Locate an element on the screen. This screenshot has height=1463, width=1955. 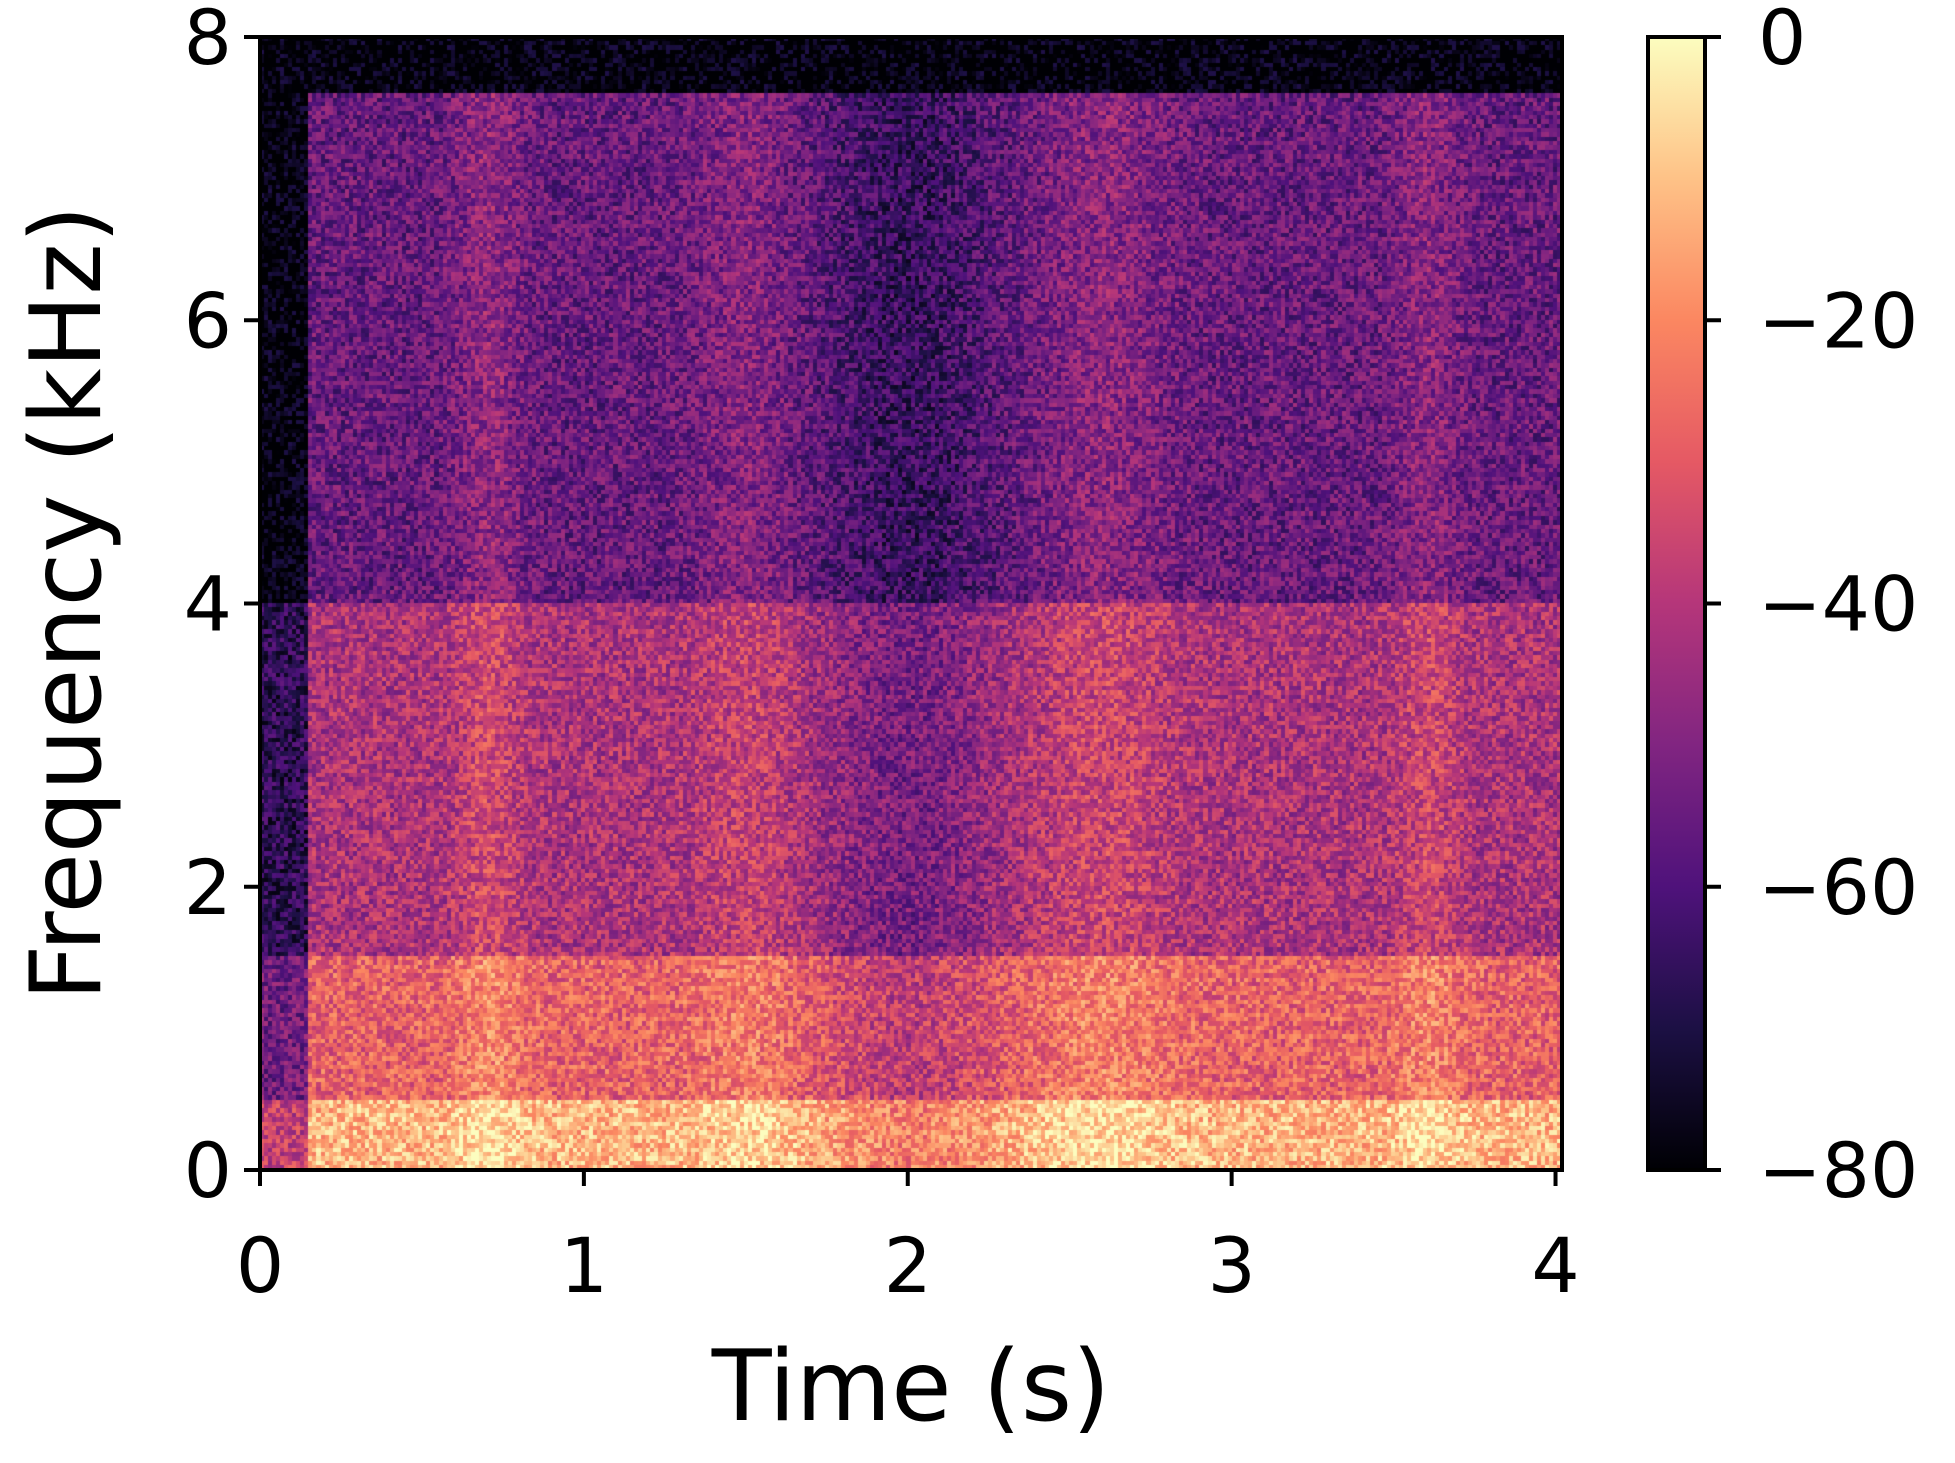
x-tick-label: 0 is located at coordinates (260, 1265).